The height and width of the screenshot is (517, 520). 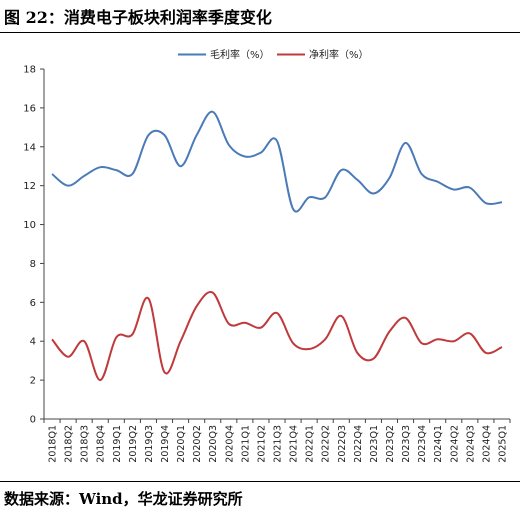 I want to click on x-tick-label: 2023Q3, so click(x=406, y=444).